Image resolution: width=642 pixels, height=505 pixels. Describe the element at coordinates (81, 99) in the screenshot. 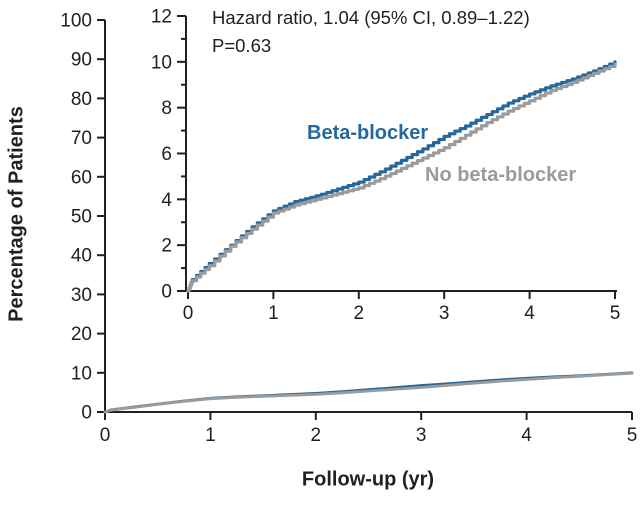

I see `svg-text: 80` at that location.